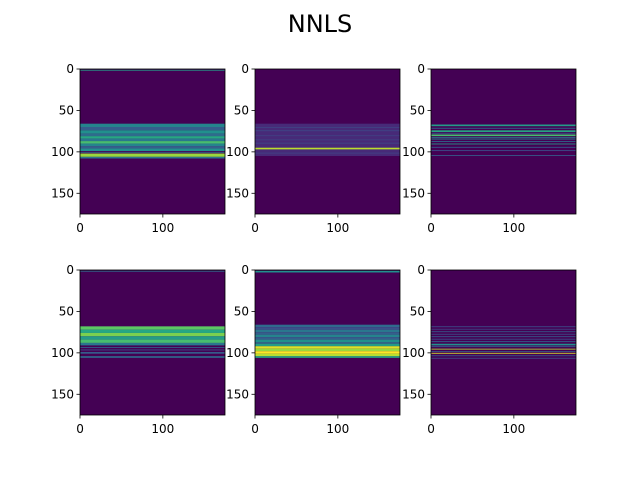 The image size is (640, 480). I want to click on heatmap-panel-2: 0 50 100 150 0 100, so click(313, 148).